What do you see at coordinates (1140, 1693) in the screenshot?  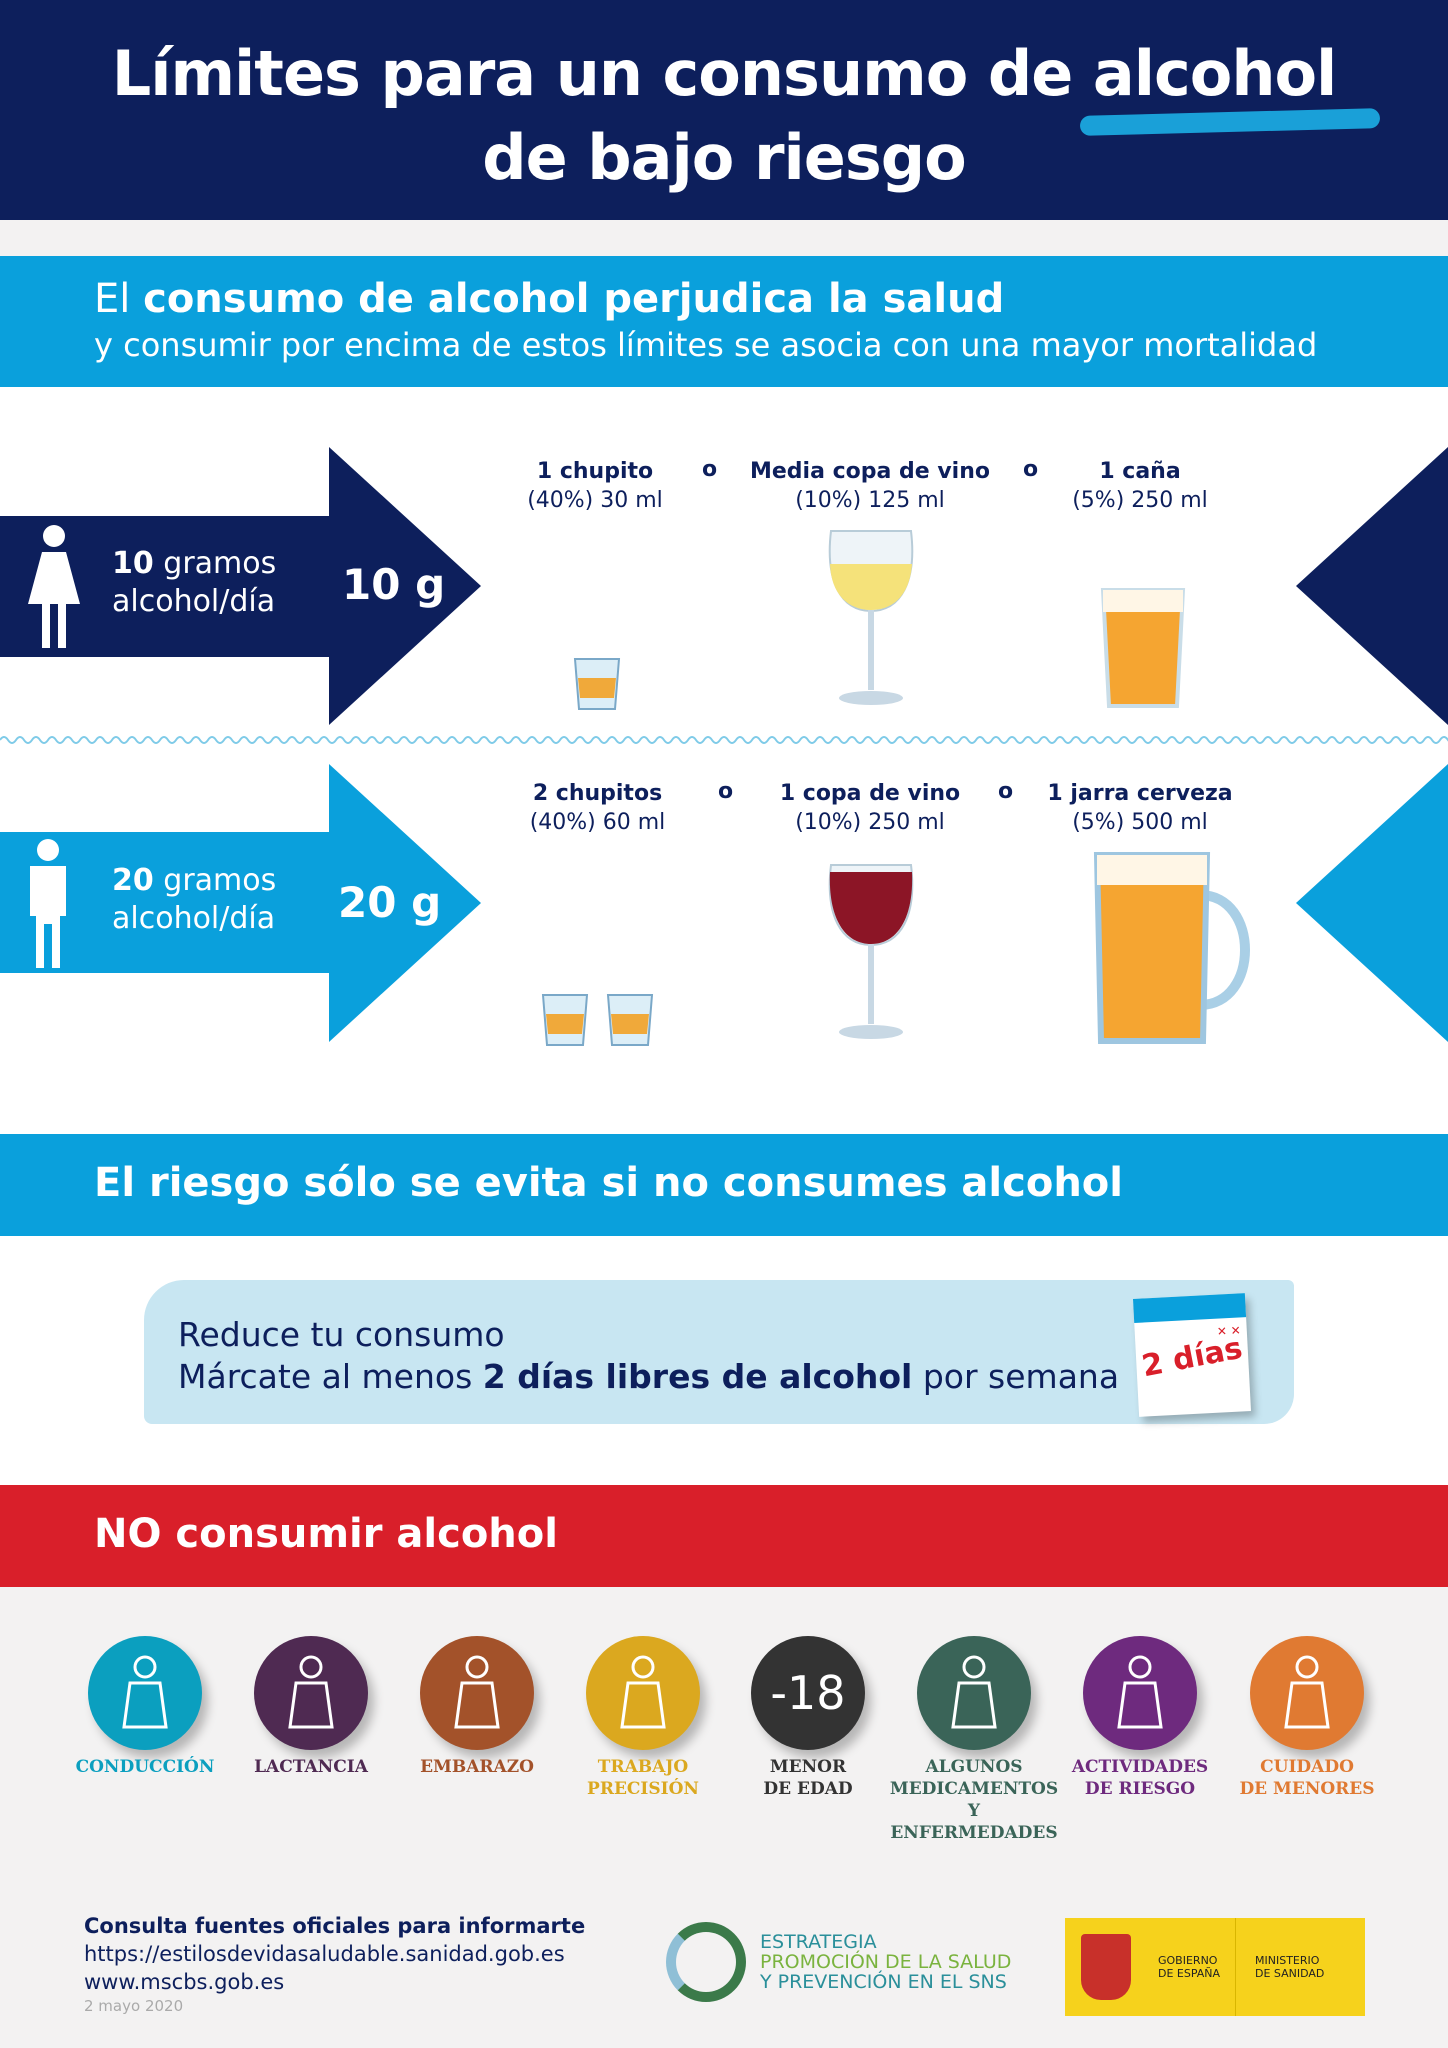 I see `risk-activity-icon` at bounding box center [1140, 1693].